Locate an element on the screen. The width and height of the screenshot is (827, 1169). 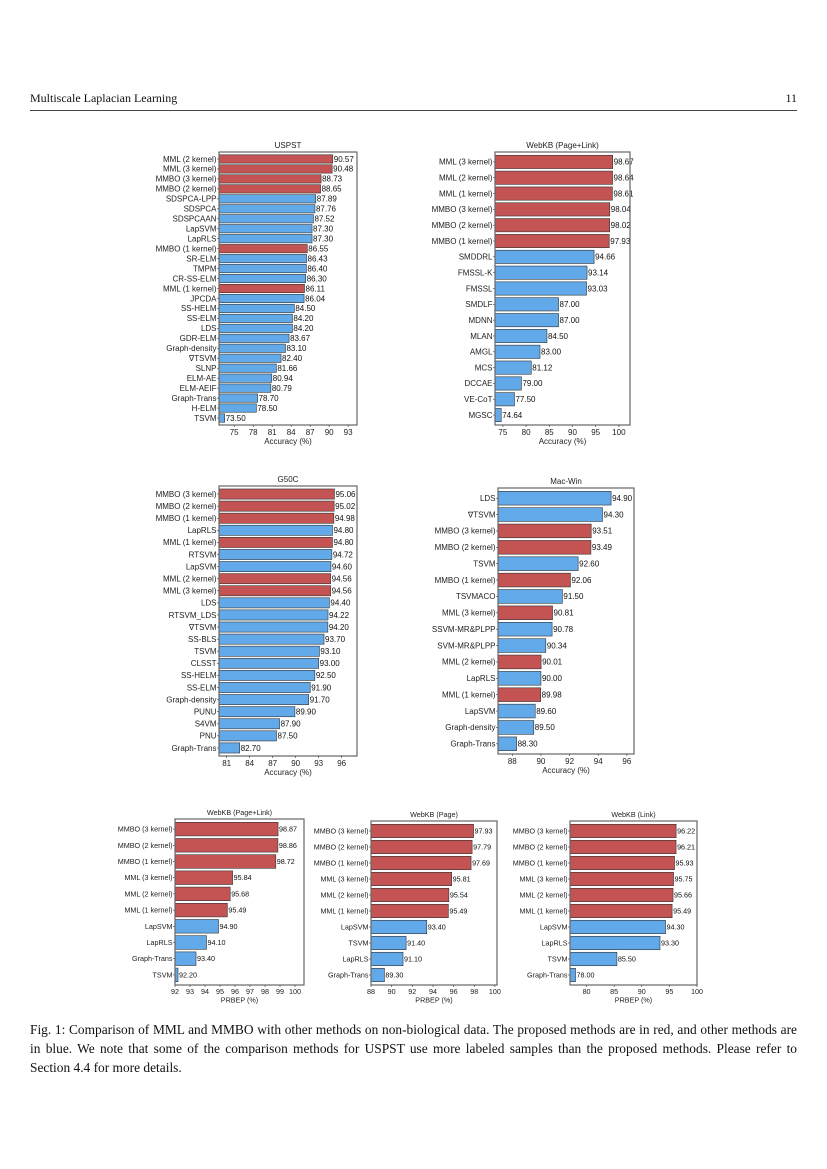
data-label: 84.50 is located at coordinates (558, 336).